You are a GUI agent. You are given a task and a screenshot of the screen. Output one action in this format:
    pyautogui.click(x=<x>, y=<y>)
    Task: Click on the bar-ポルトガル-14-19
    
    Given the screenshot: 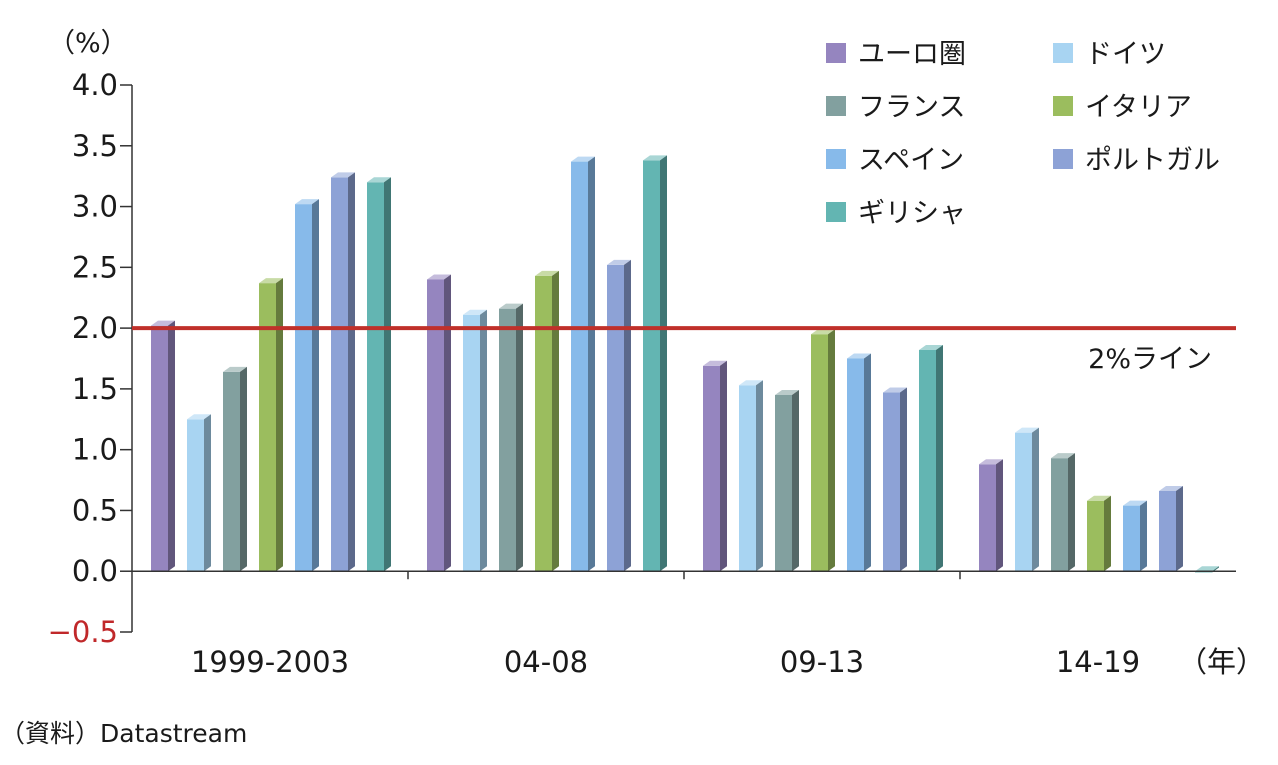 What is the action you would take?
    pyautogui.click(x=1171, y=528)
    